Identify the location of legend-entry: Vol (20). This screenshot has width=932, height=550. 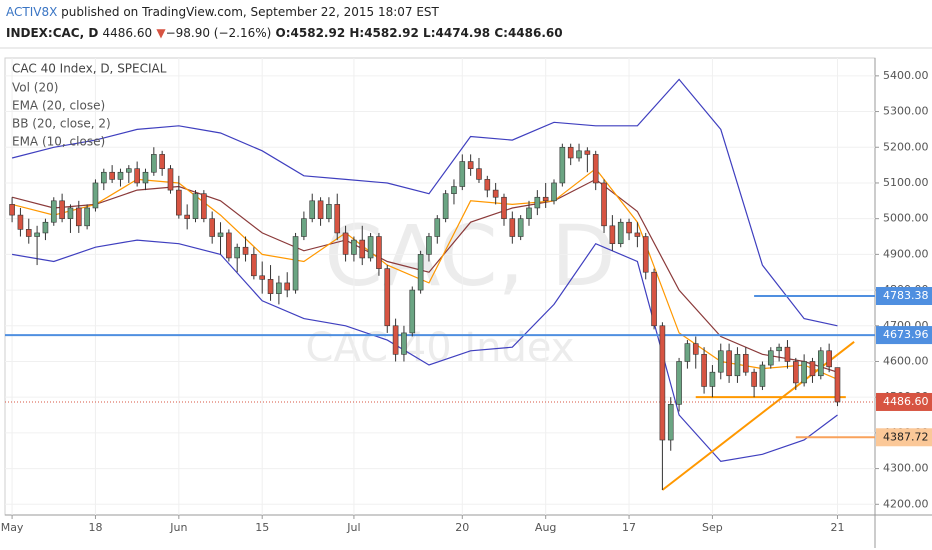
(35, 88).